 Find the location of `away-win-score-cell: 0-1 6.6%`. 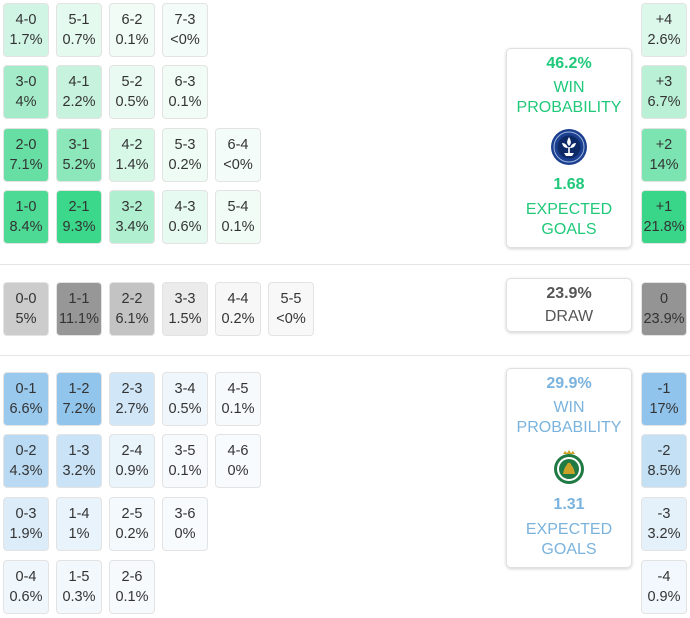

away-win-score-cell: 0-1 6.6% is located at coordinates (26, 399).